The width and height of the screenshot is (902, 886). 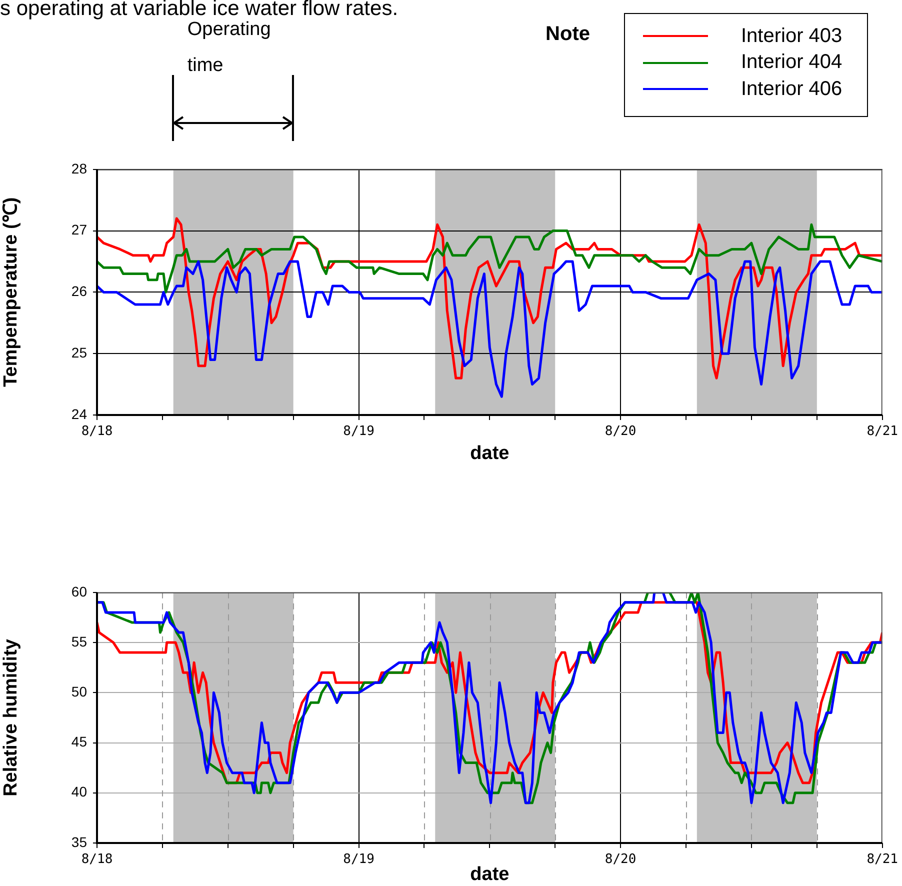 What do you see at coordinates (79, 414) in the screenshot?
I see `y-tick-label: 24` at bounding box center [79, 414].